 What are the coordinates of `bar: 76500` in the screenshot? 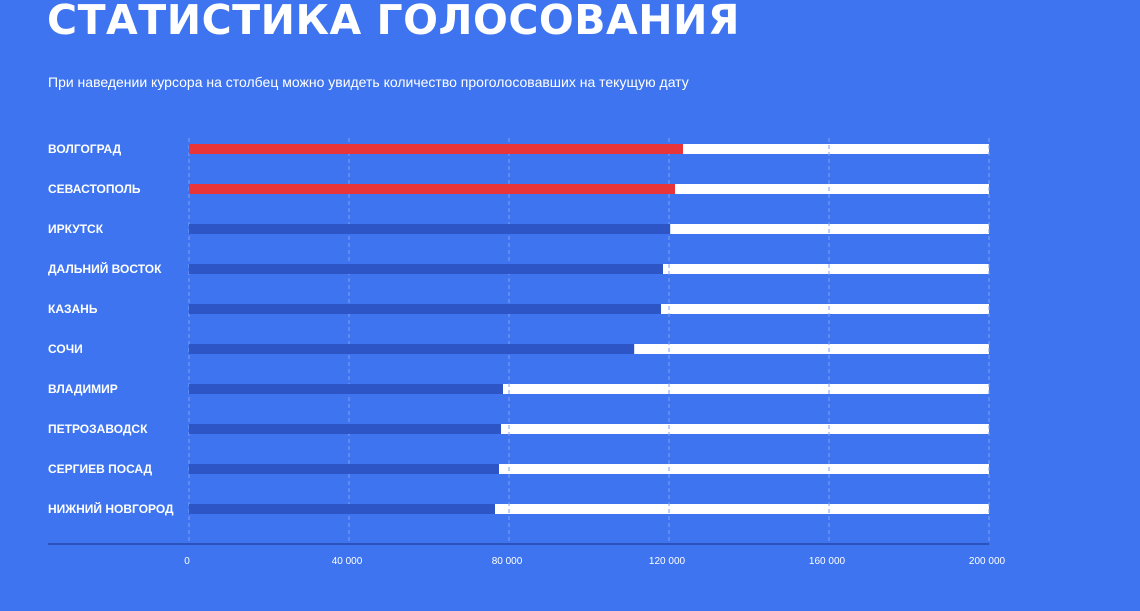 It's located at (342, 509).